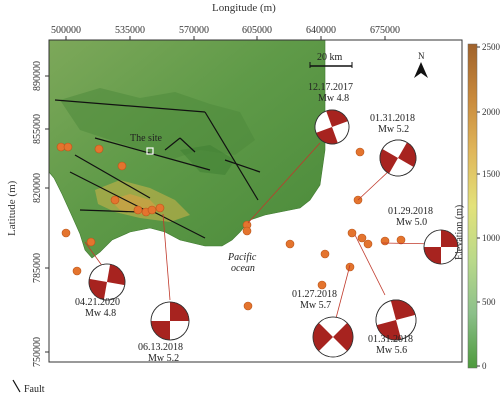  Describe the element at coordinates (491, 238) in the screenshot. I see `elevation-tick-label: 1000` at that location.